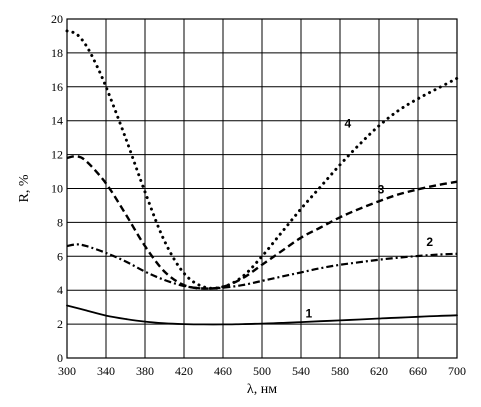  Describe the element at coordinates (308, 313) in the screenshot. I see `curve-label-1: 1` at that location.